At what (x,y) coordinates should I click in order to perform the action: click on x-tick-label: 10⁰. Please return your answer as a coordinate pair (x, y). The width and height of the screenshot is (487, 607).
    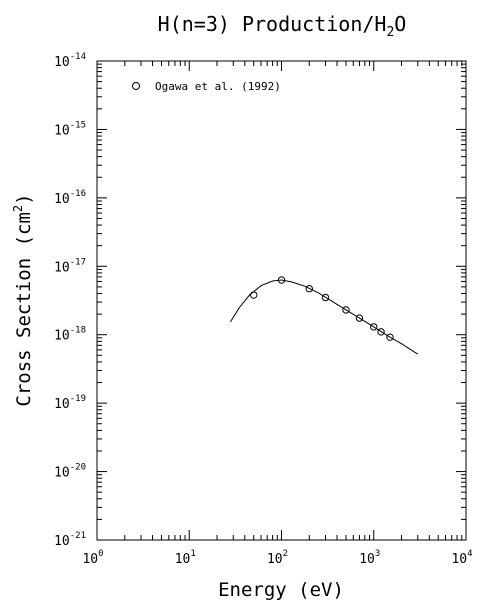
    Looking at the image, I should click on (92, 558).